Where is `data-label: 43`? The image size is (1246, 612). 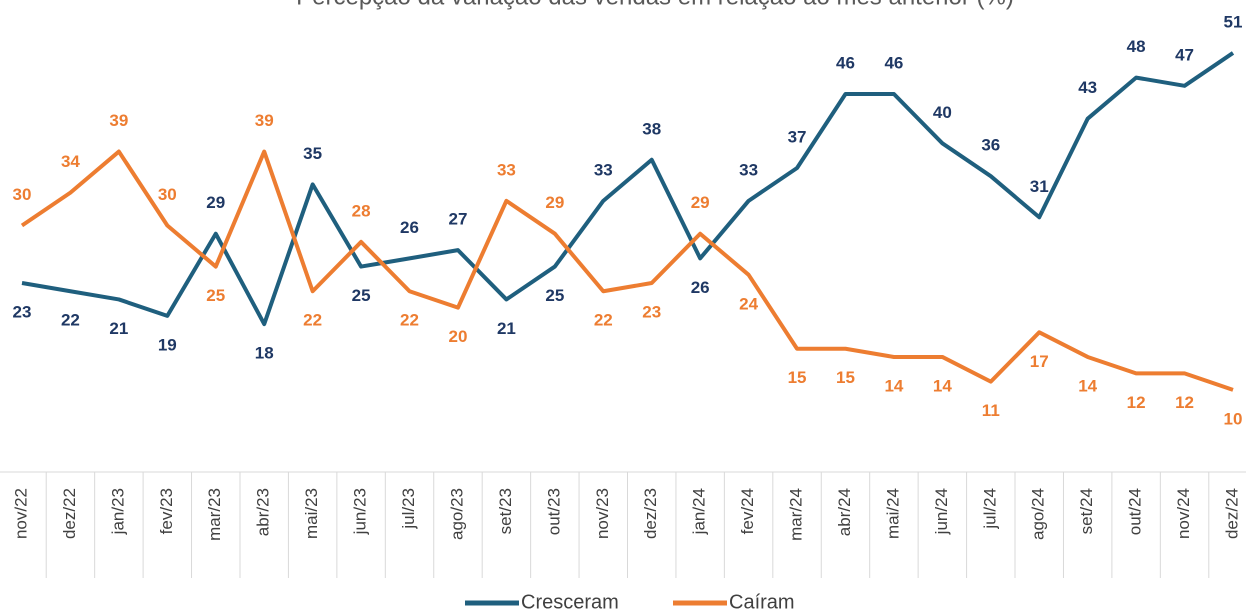 data-label: 43 is located at coordinates (1087, 87).